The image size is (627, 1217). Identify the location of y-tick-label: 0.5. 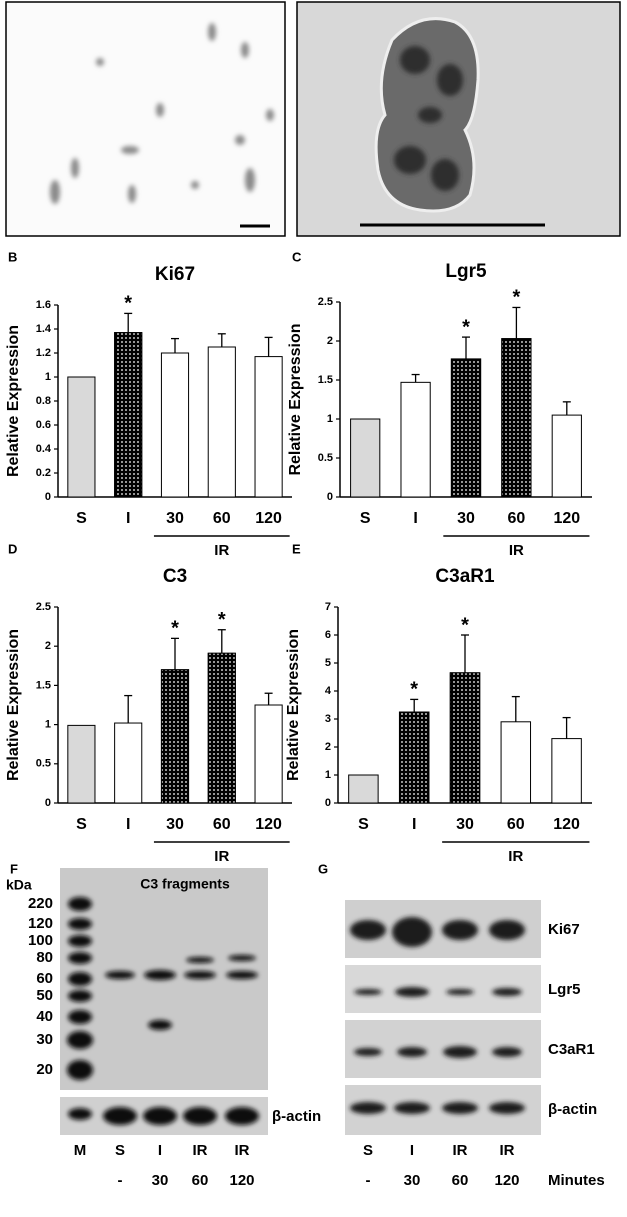
(325, 458).